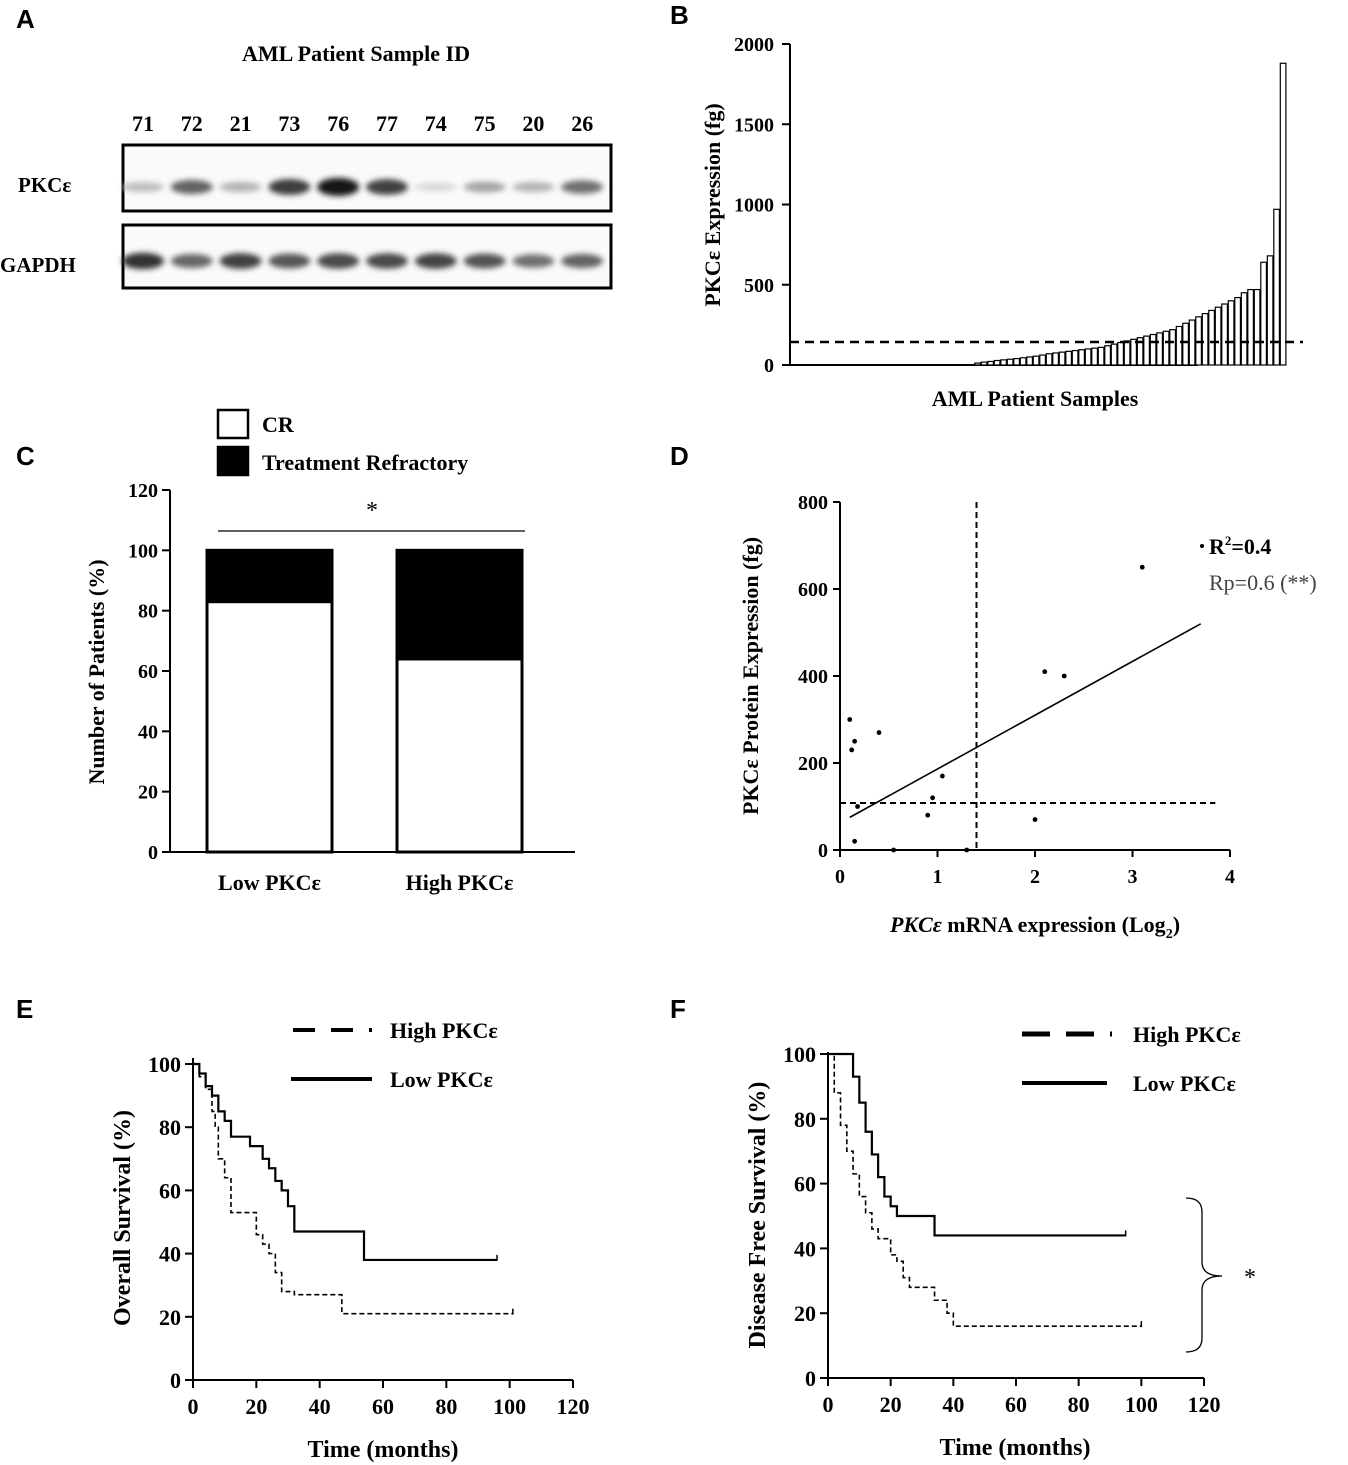 The width and height of the screenshot is (1348, 1465). Describe the element at coordinates (1130, 214) in the screenshot. I see `b-bars` at that location.